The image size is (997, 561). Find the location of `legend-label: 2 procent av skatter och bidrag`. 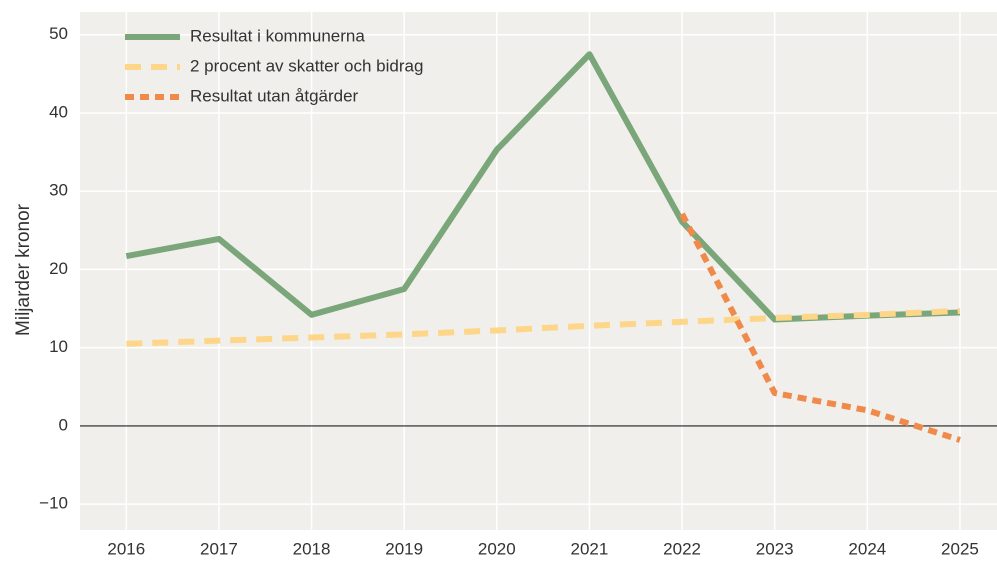

legend-label: 2 procent av skatter och bidrag is located at coordinates (306, 65).